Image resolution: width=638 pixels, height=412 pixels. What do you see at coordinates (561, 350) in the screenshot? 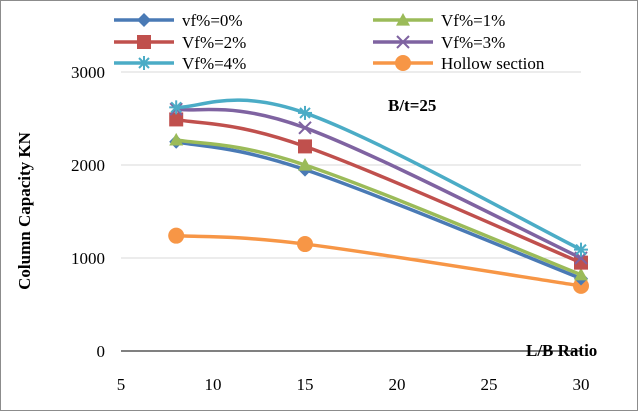
I see `x-axis-title: L/B Ratio` at bounding box center [561, 350].